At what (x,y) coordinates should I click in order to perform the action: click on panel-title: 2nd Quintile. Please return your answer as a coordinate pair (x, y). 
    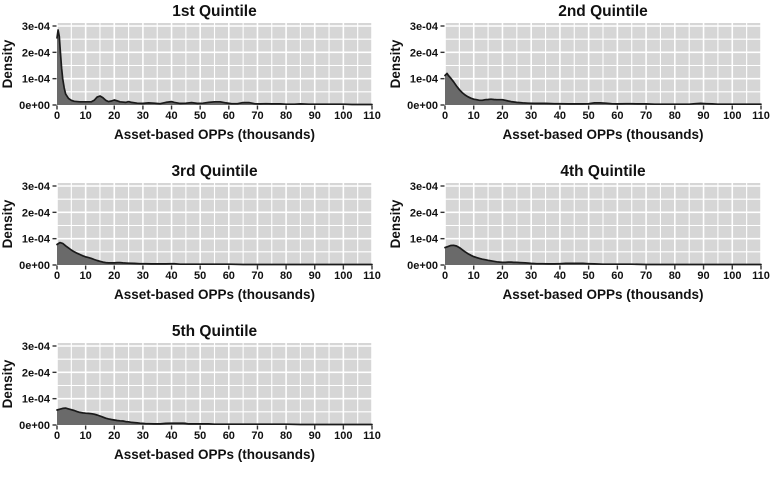
    Looking at the image, I should click on (603, 11).